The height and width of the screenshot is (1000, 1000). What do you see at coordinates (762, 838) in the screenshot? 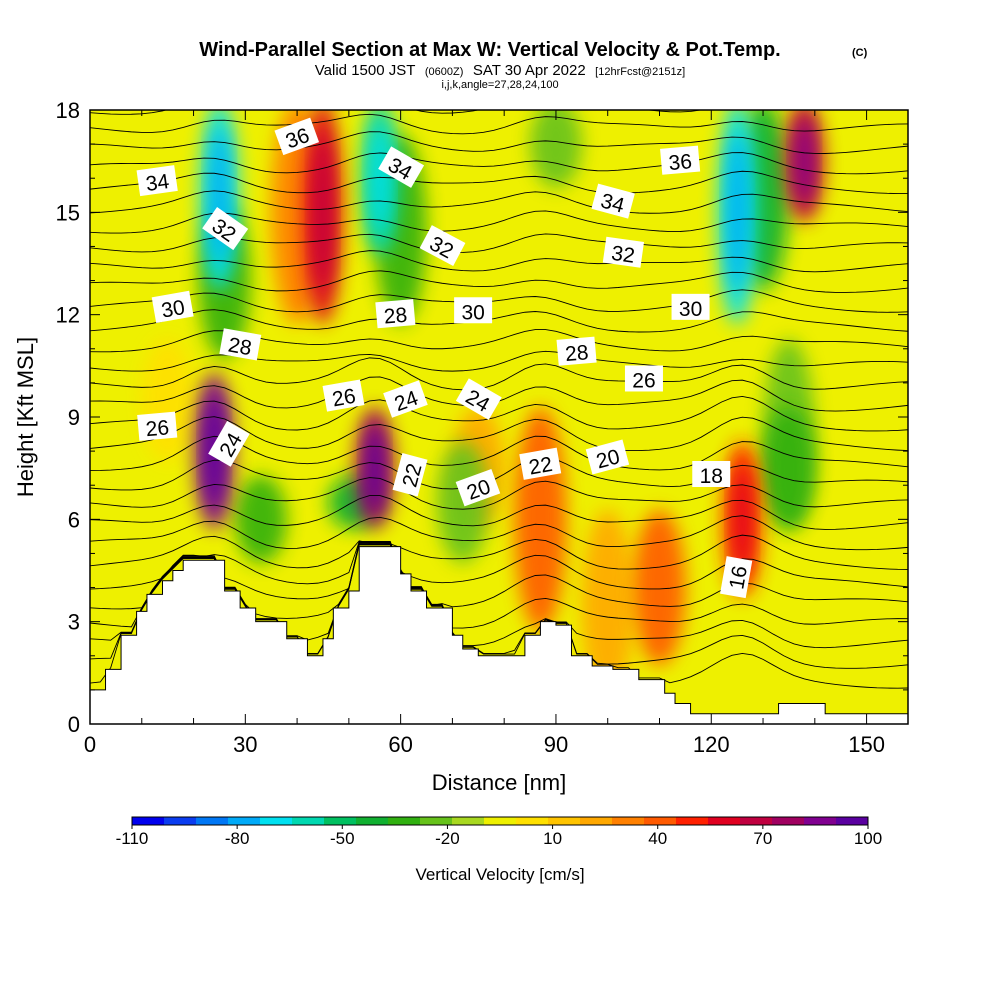
I see `colorbar-label: 70` at bounding box center [762, 838].